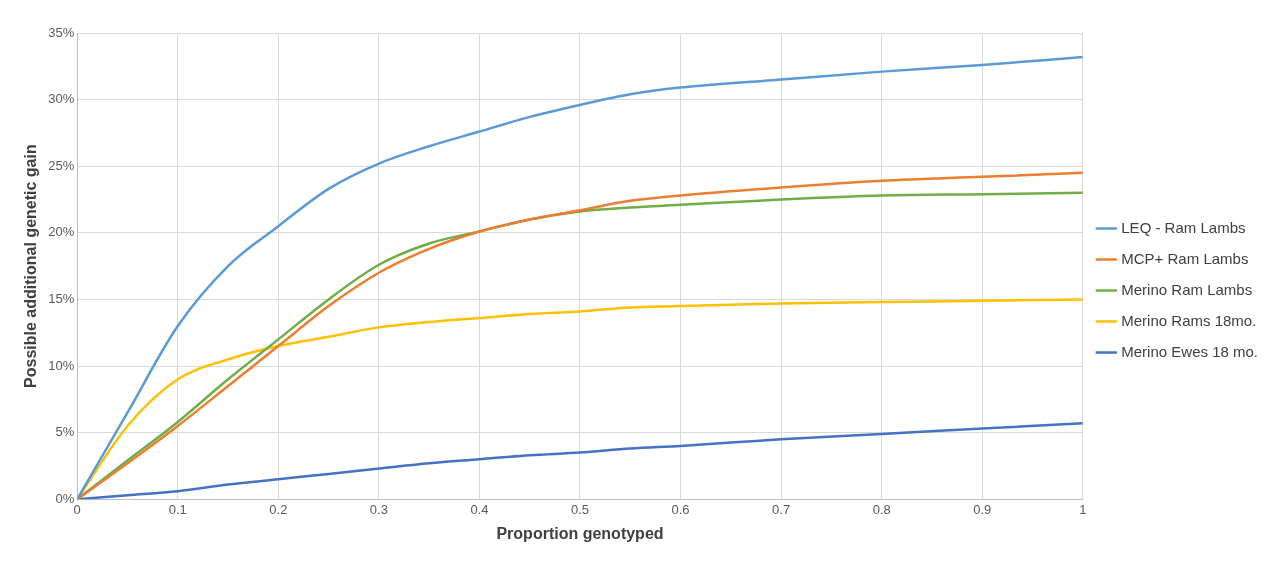  What do you see at coordinates (781, 509) in the screenshot?
I see `x-tick-label: 0.7` at bounding box center [781, 509].